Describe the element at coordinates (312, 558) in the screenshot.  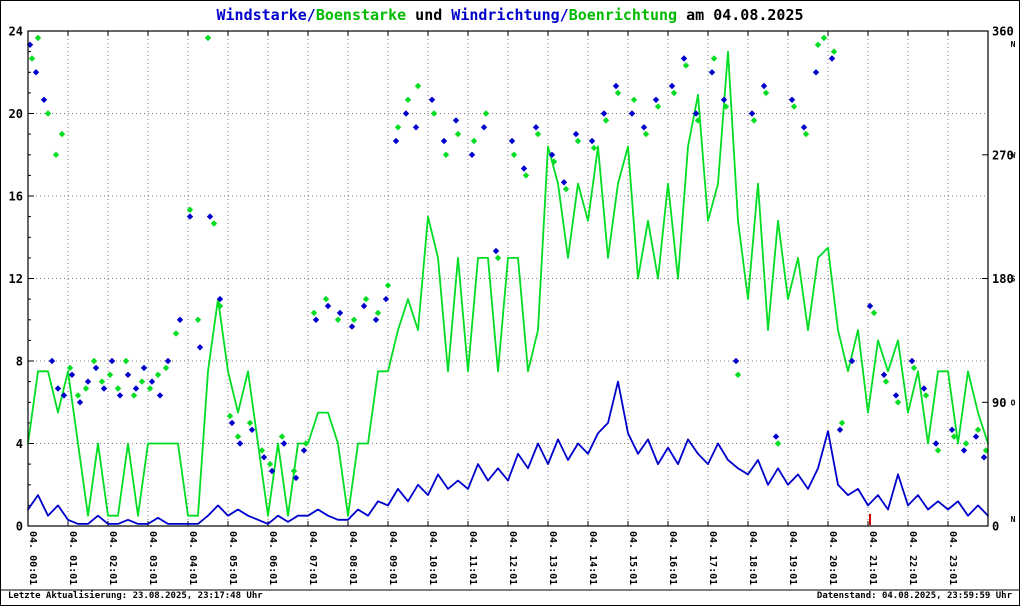
I see `svg-text: 04. 07:01` at that location.